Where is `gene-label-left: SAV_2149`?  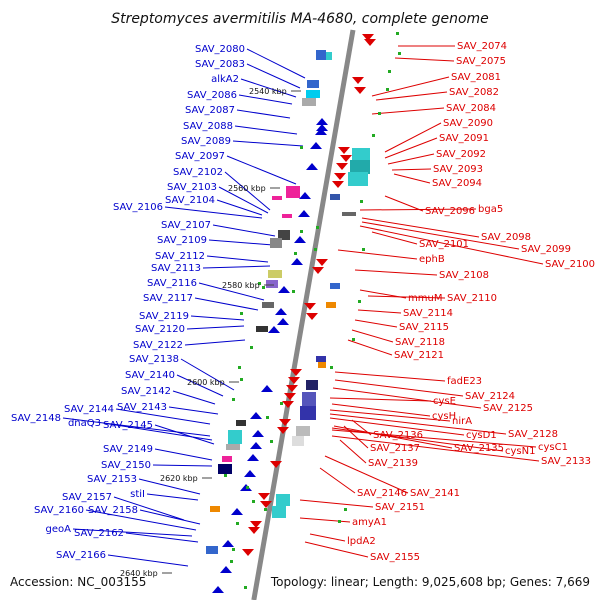 gene-label-left: SAV_2149 is located at coordinates (128, 449).